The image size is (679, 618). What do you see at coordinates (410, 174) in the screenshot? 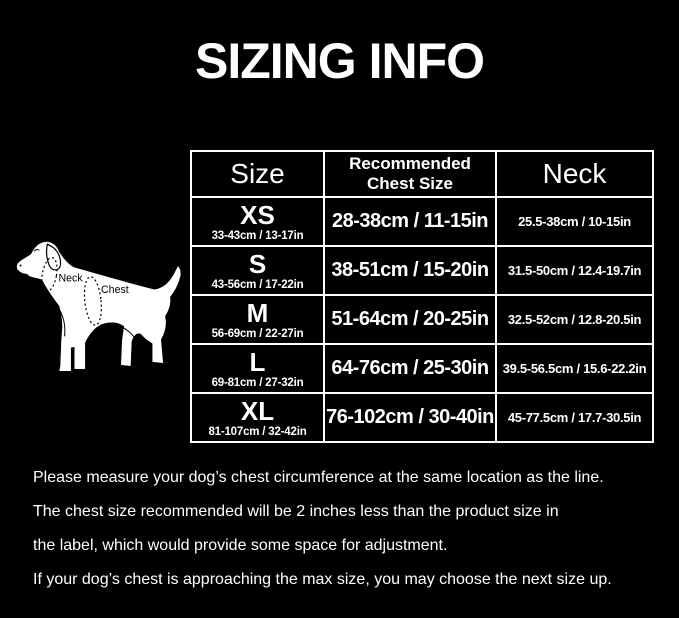
I see `column-header-chest: Recommended Chest Size` at bounding box center [410, 174].